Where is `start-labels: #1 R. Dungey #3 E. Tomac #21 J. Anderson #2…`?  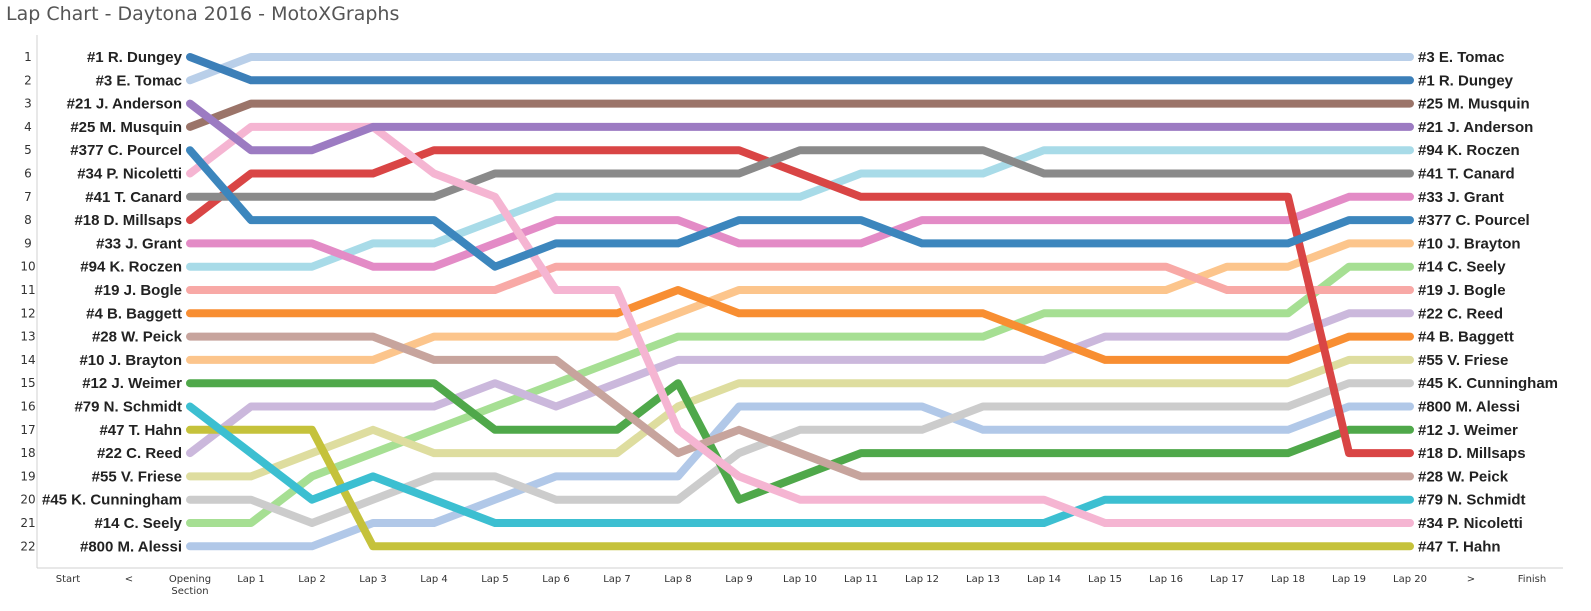 start-labels: #1 R. Dungey #3 E. Tomac #21 J. Anderson #2… is located at coordinates (112, 302).